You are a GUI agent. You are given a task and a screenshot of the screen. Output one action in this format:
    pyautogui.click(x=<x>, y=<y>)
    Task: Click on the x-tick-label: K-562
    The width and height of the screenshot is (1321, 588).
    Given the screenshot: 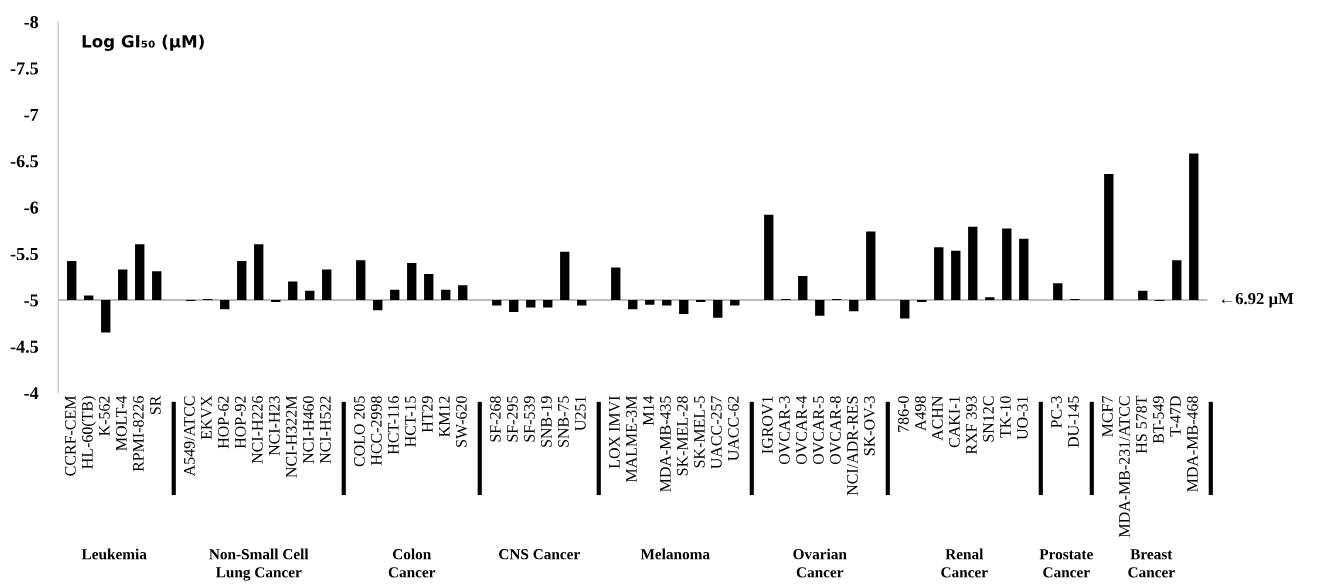 What is the action you would take?
    pyautogui.click(x=104, y=416)
    